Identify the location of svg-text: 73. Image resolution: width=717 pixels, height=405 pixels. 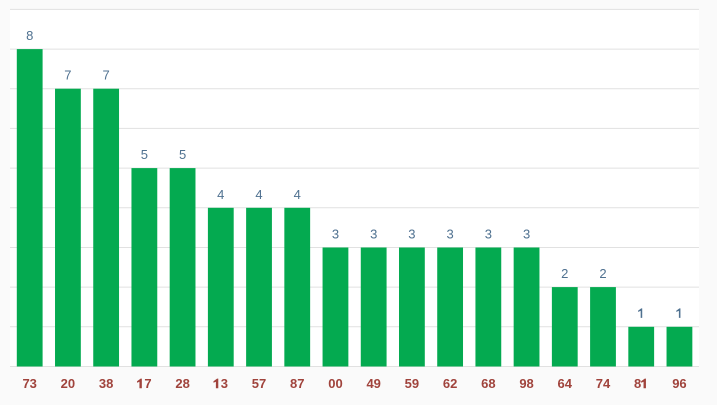
(29, 383).